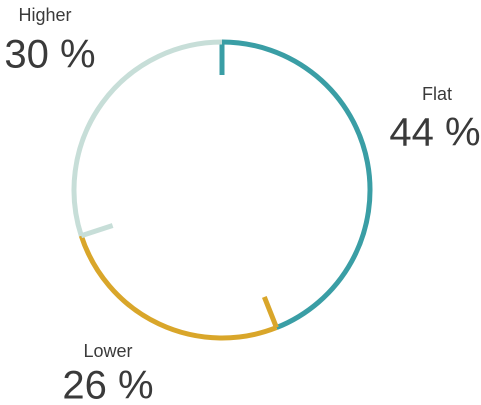 The height and width of the screenshot is (405, 481). What do you see at coordinates (107, 351) in the screenshot?
I see `segment-label: Lower` at bounding box center [107, 351].